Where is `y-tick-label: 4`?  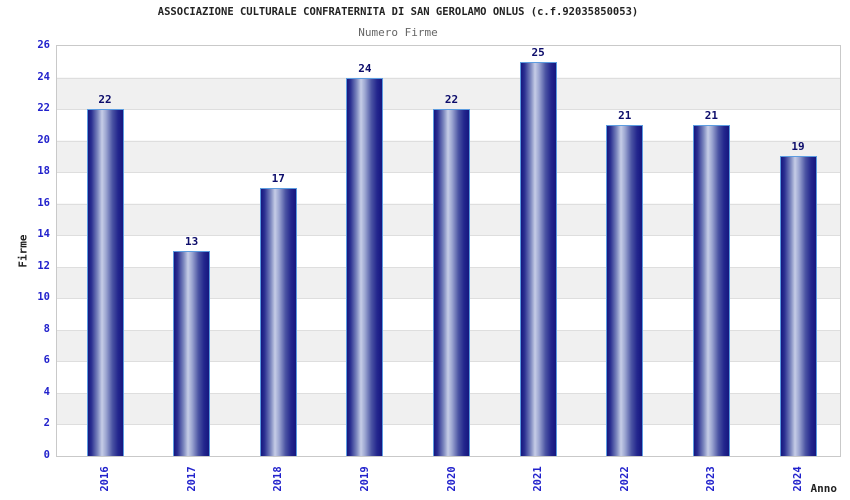 y-tick-label: 4 is located at coordinates (46, 391).